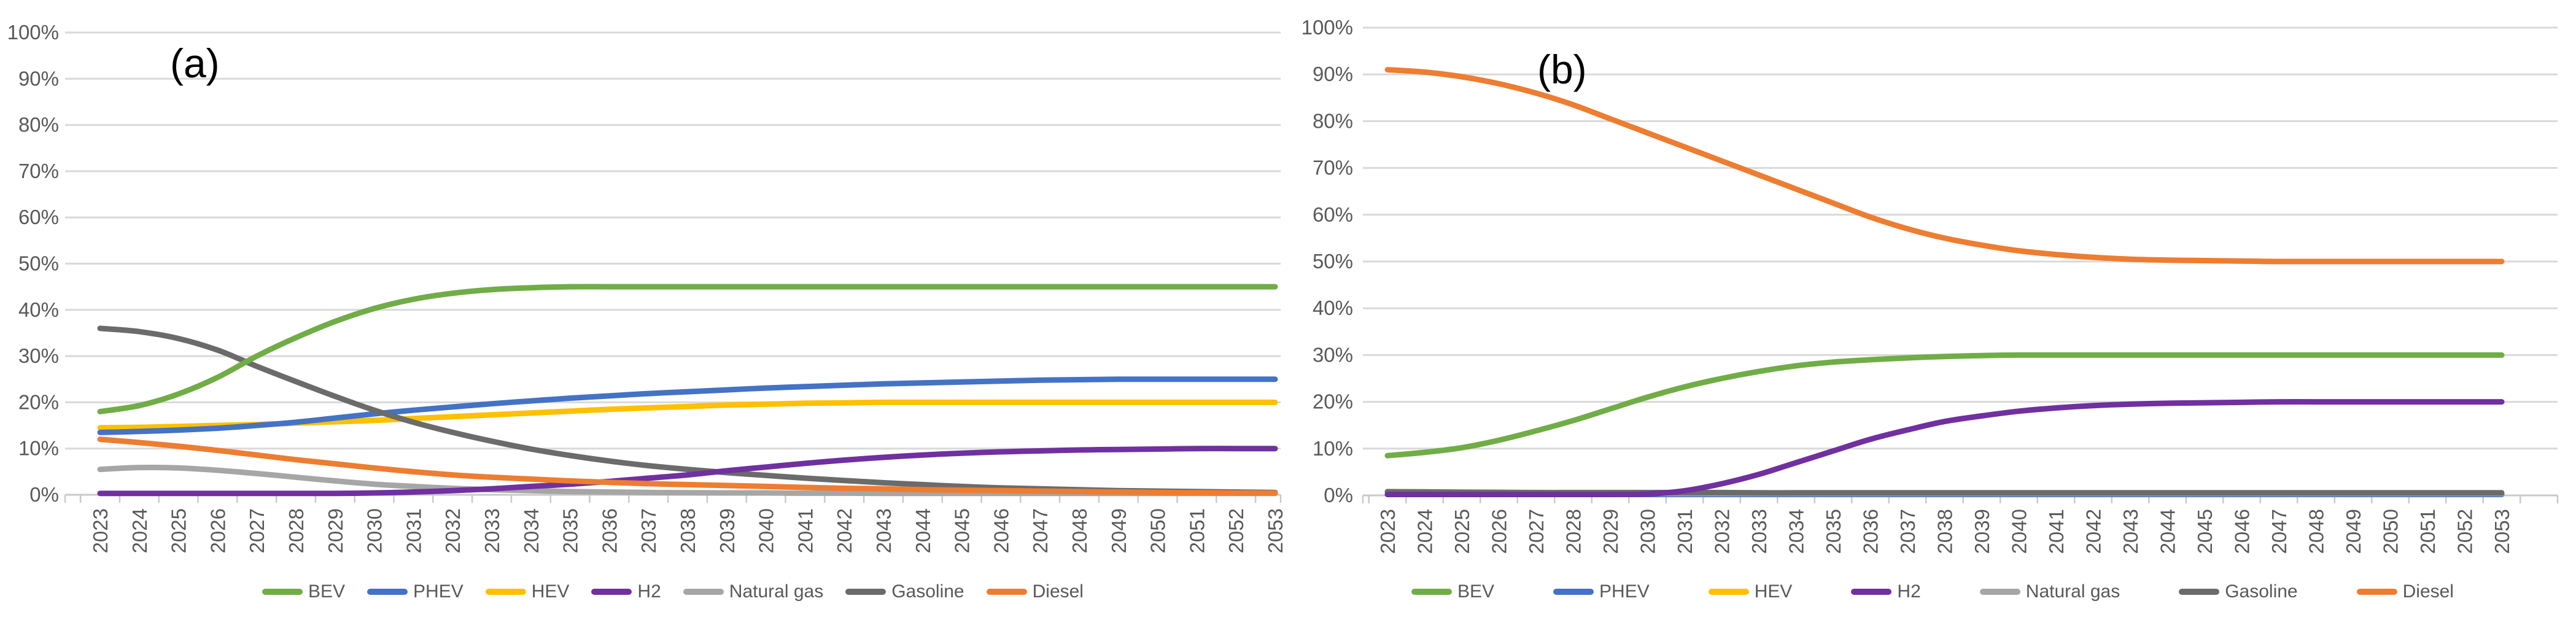 The width and height of the screenshot is (2576, 628). Describe the element at coordinates (687, 405) in the screenshot. I see `series-phev-line` at that location.